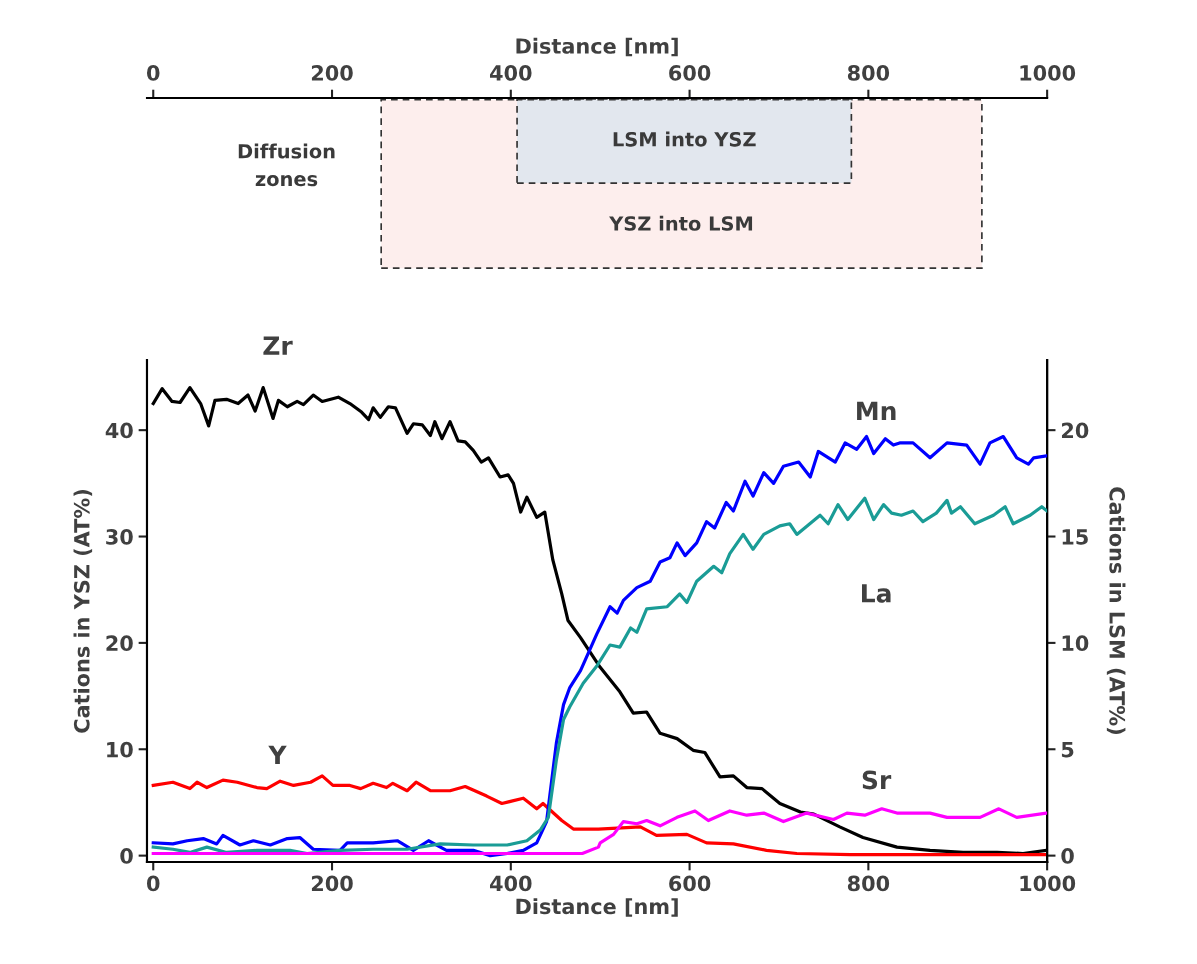 The height and width of the screenshot is (964, 1197). I want to click on y-tick-label: 20, so click(119, 643).